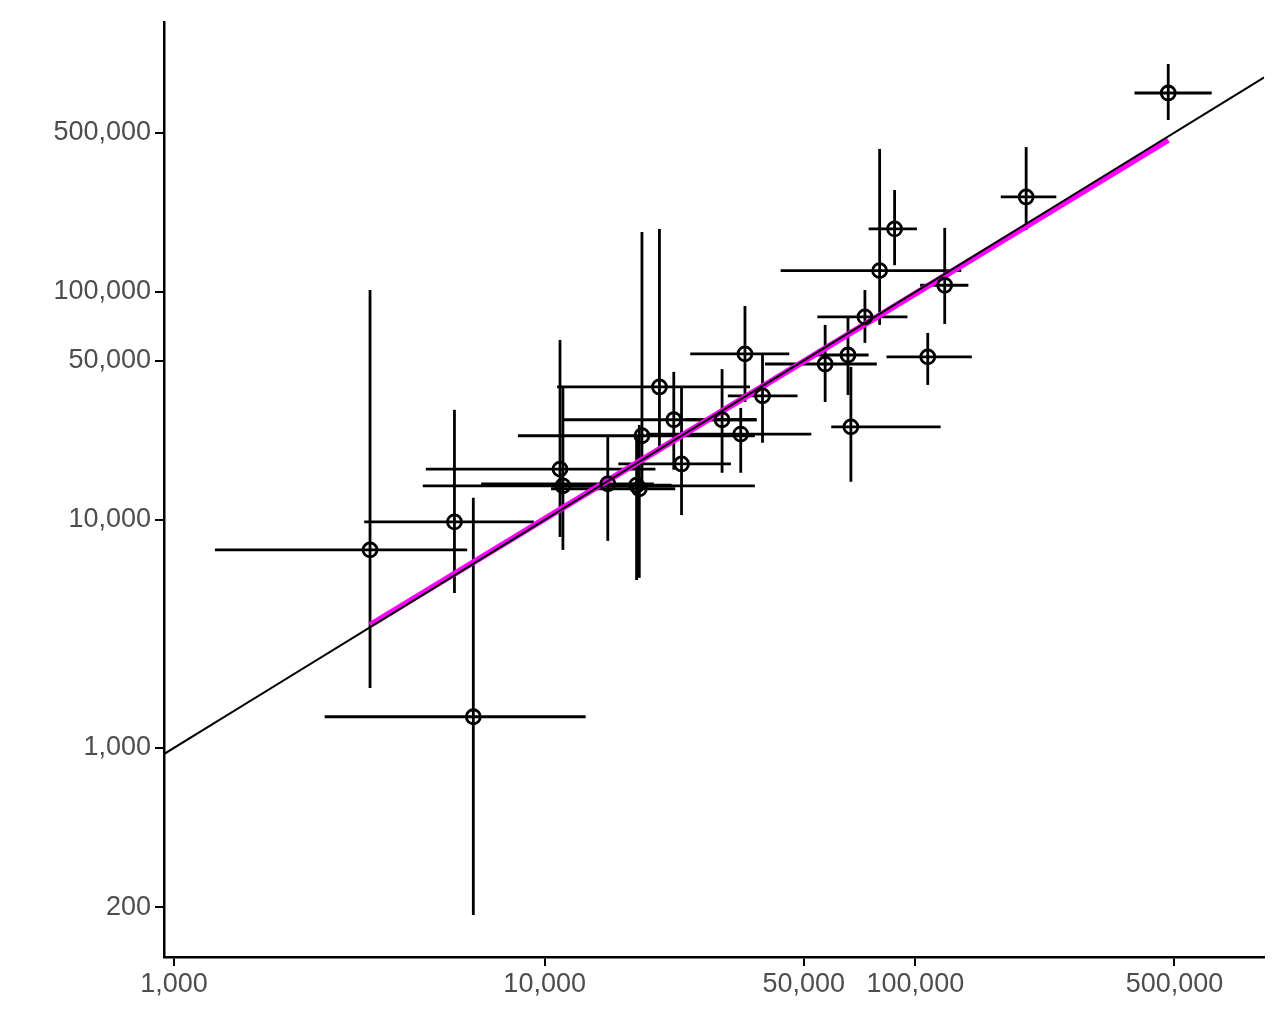 This screenshot has height=1023, width=1274. I want to click on x-tick-label: 10,000, so click(544, 982).